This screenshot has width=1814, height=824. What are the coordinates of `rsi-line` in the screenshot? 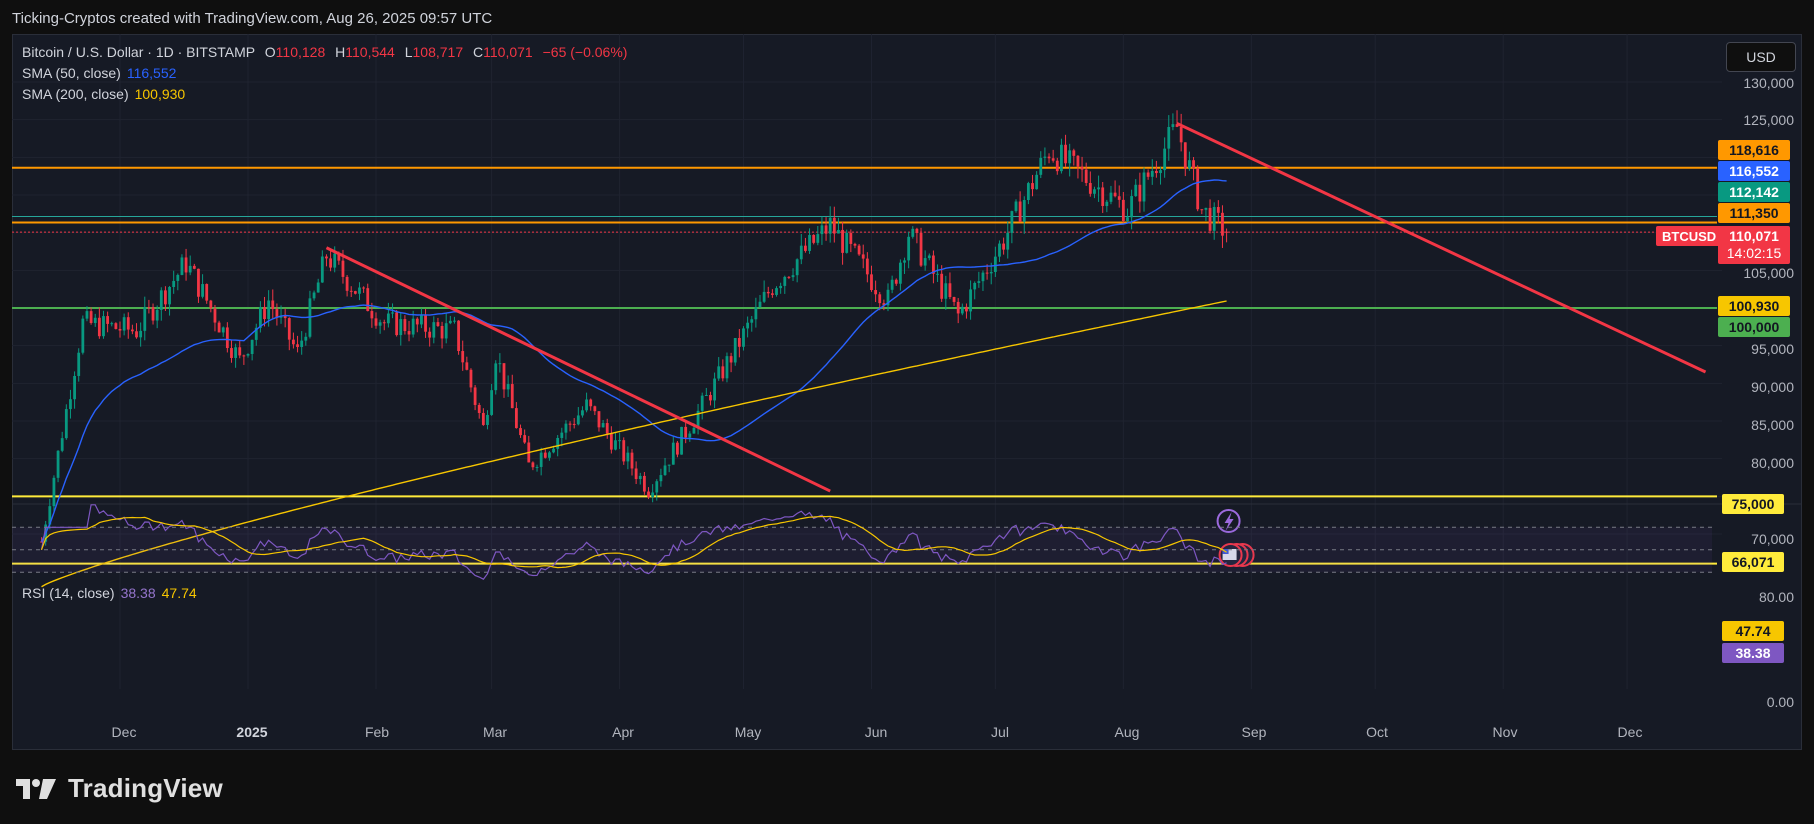 It's located at (633, 542).